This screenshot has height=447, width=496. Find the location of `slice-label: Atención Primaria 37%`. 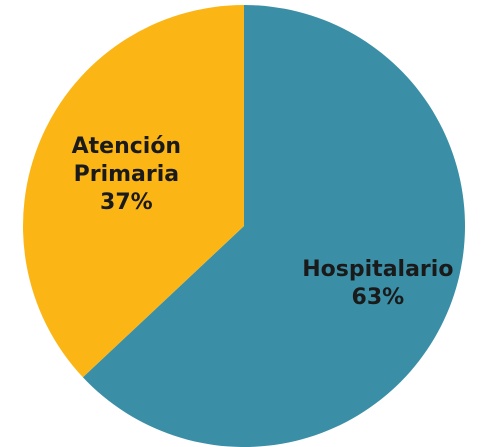

slice-label: Atención Primaria 37% is located at coordinates (126, 175).